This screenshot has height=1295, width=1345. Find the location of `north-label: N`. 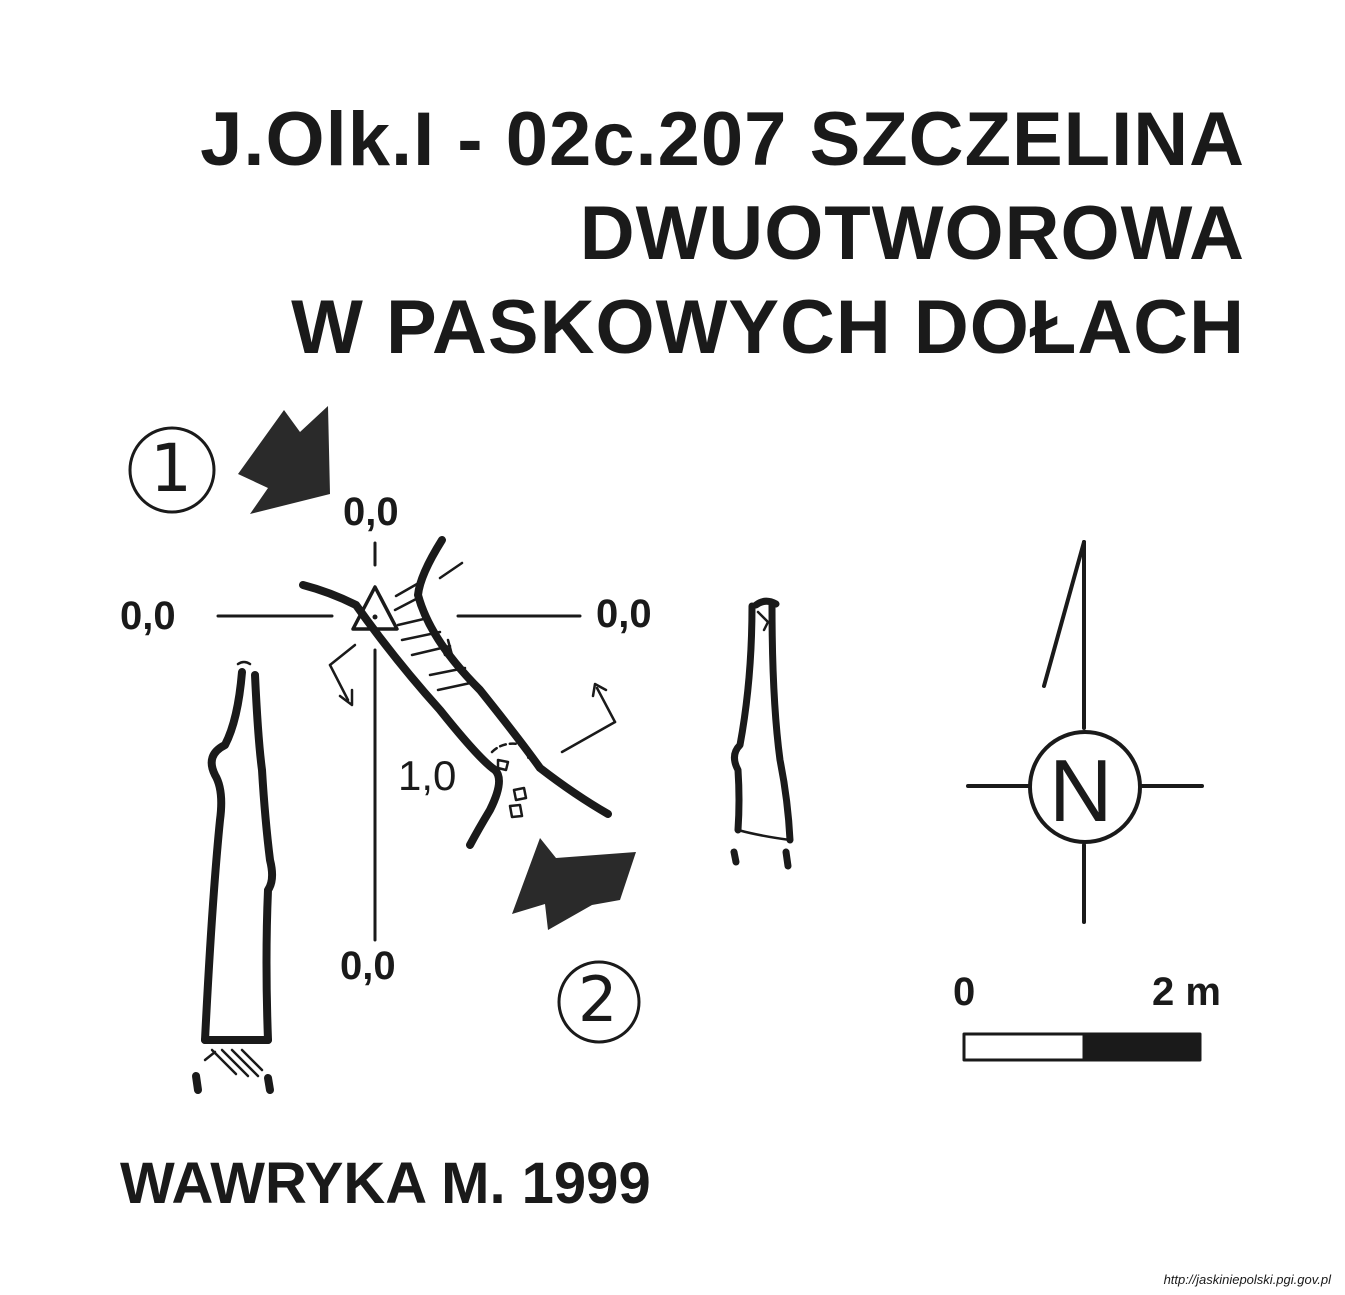

north-label: N is located at coordinates (1081, 790).